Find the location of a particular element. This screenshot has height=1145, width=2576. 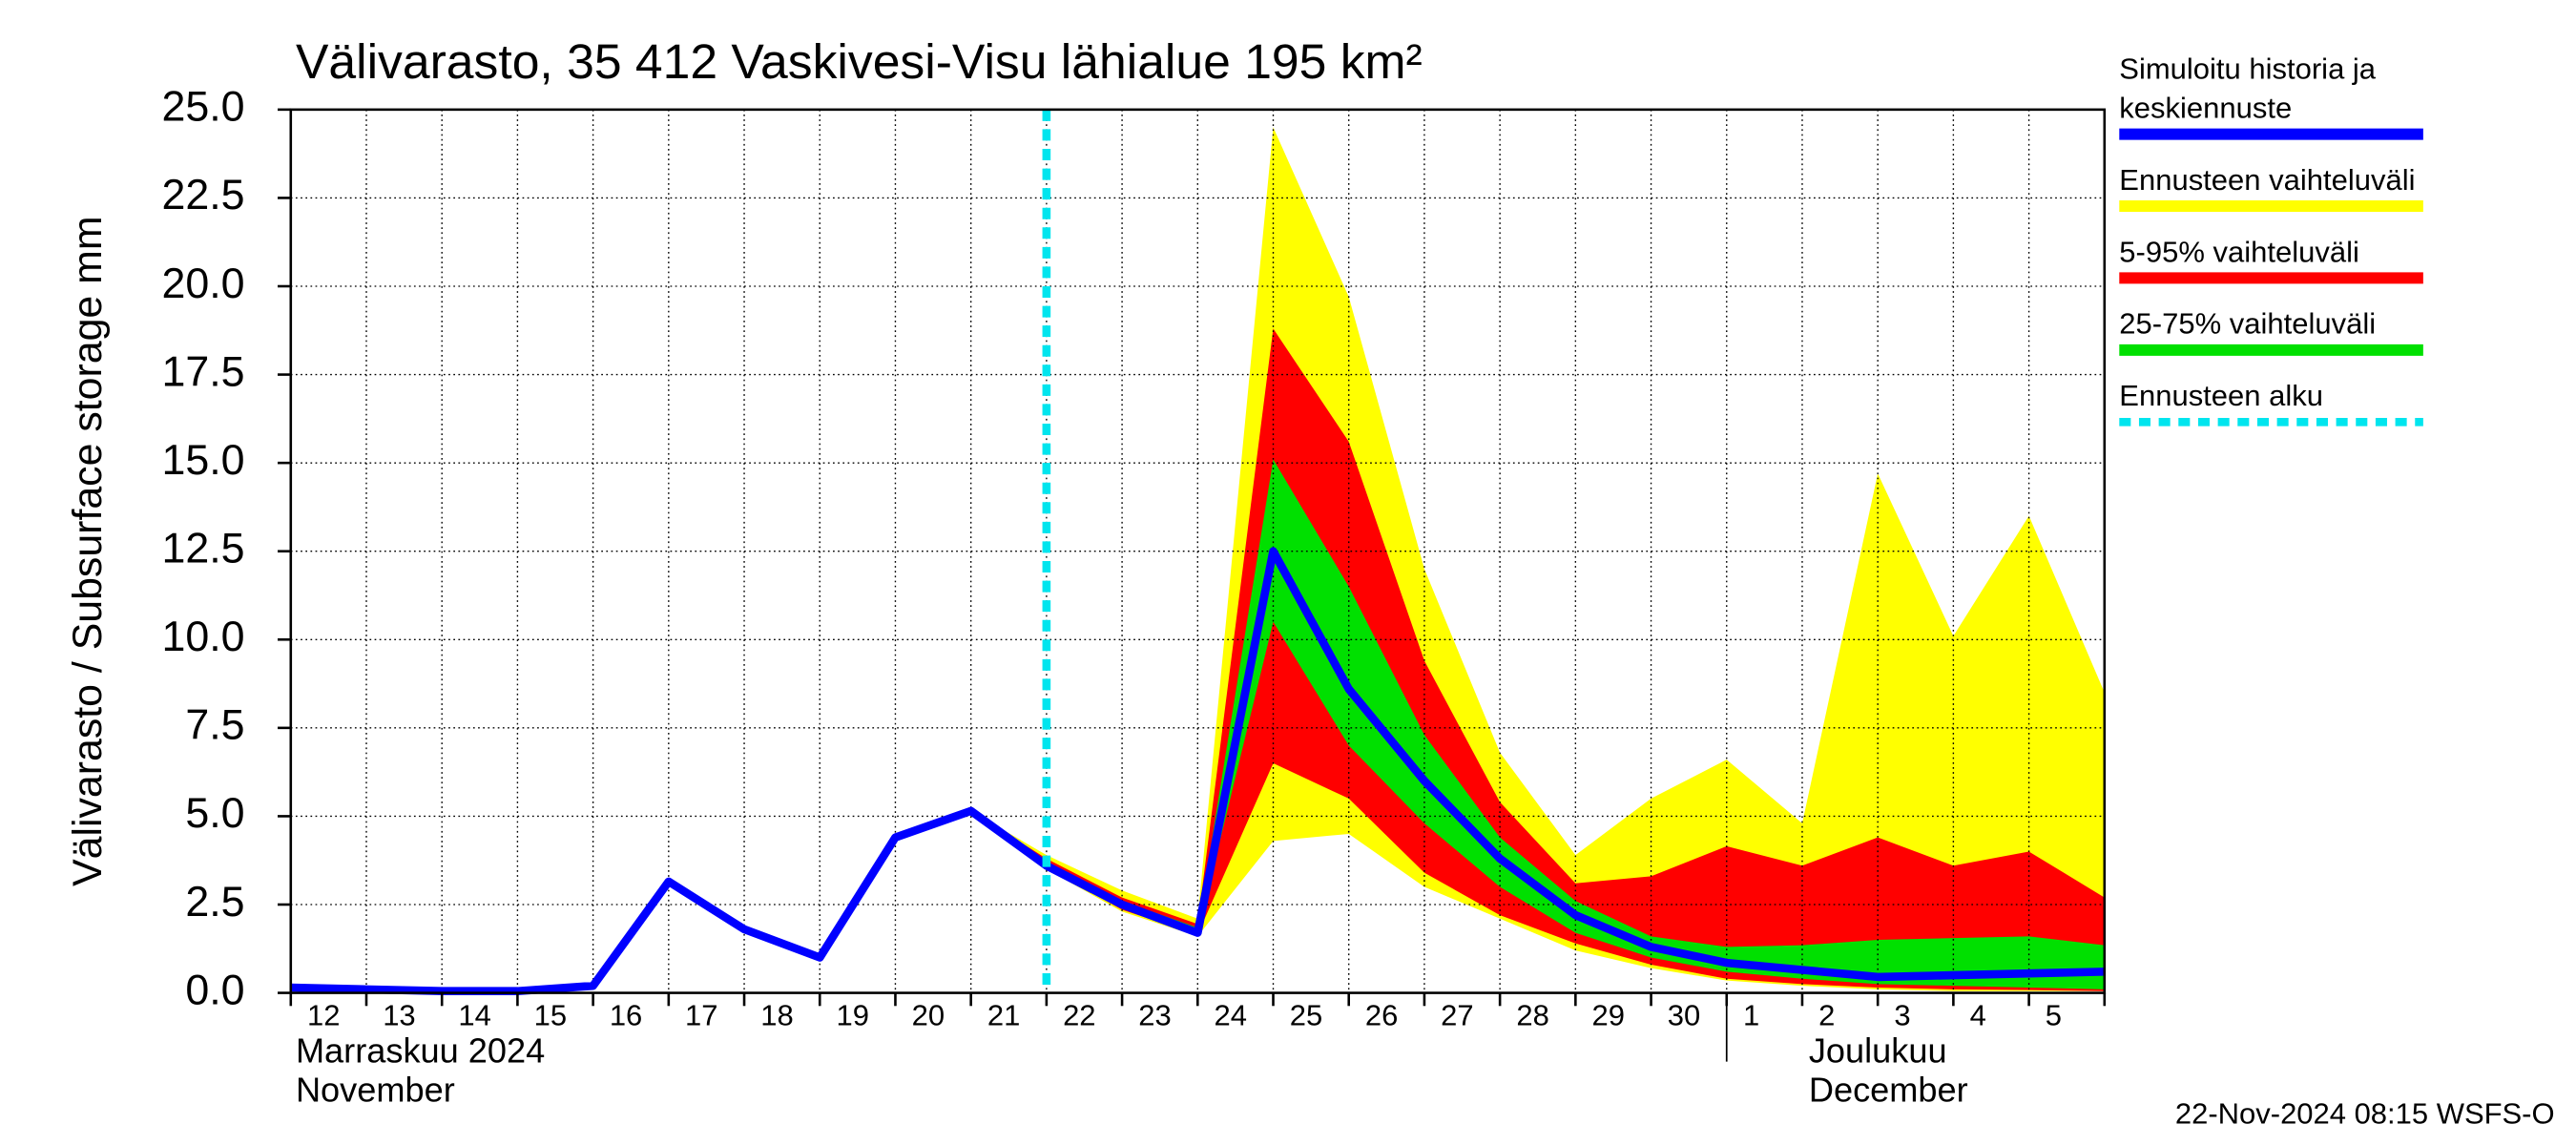

legend-entry: Ennusteen alku is located at coordinates (2221, 395).